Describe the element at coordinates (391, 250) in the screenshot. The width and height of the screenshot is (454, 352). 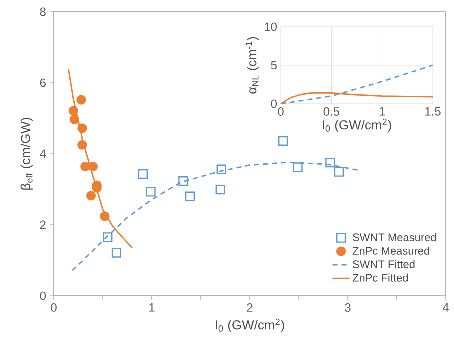
I see `legend-label: ZnPc Measured` at that location.